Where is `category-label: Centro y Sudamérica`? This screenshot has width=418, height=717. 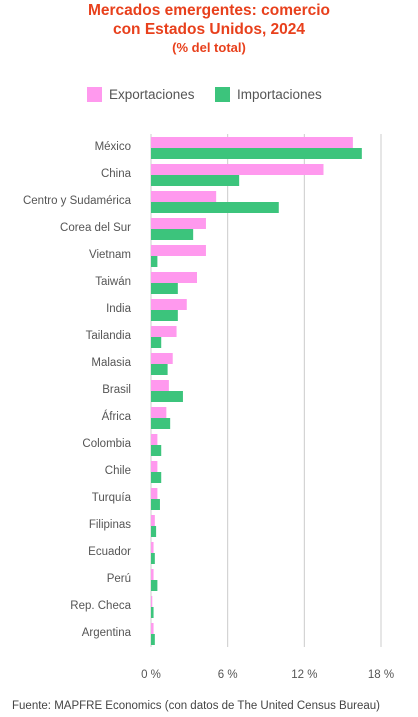 category-label: Centro y Sudamérica is located at coordinates (77, 201).